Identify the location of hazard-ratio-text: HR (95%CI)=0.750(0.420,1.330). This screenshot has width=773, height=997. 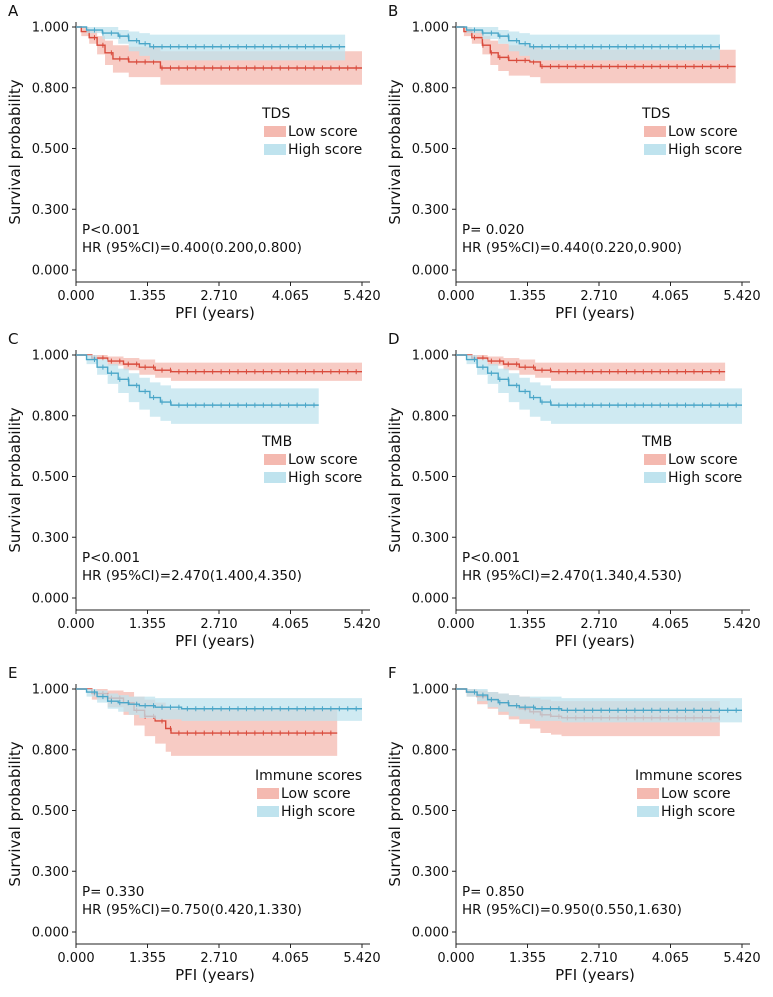
(192, 910).